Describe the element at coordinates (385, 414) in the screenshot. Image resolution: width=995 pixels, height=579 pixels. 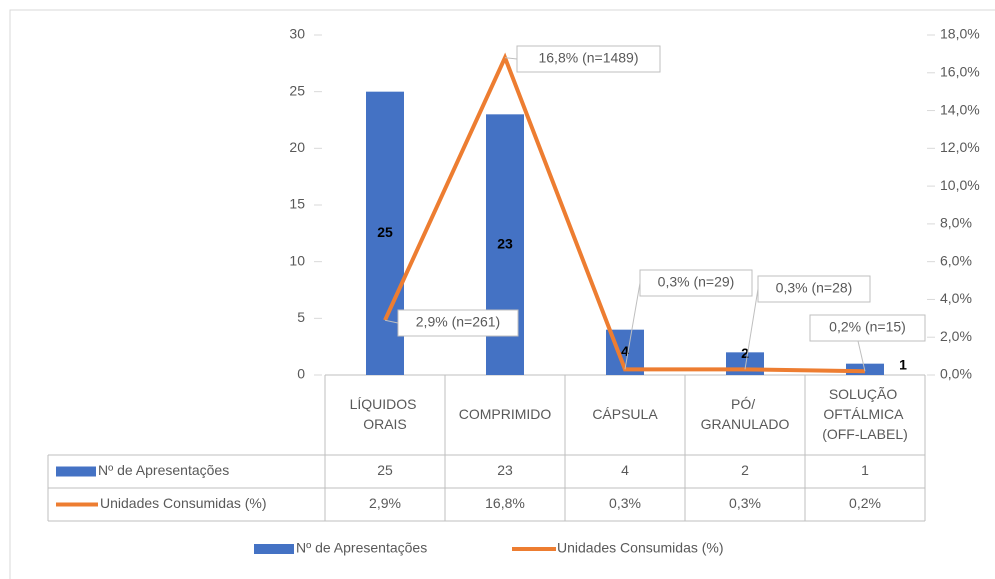
I see `category-label: LÍQUIDOS ORAIS` at that location.